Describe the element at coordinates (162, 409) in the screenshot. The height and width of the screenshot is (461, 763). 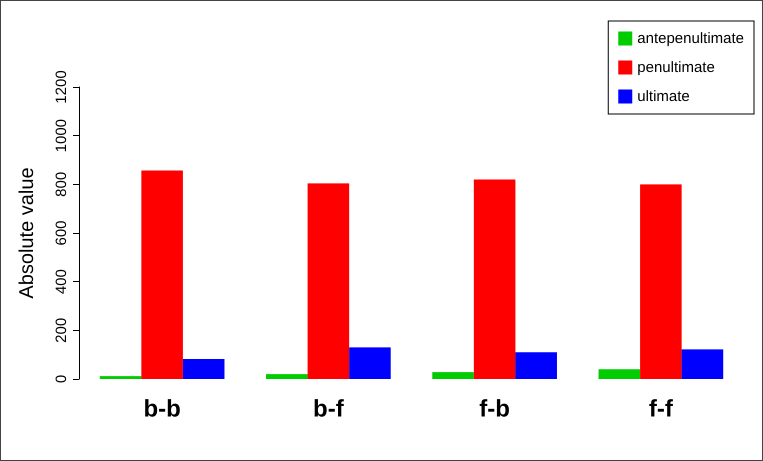
I see `x-tick-label: b-b` at that location.